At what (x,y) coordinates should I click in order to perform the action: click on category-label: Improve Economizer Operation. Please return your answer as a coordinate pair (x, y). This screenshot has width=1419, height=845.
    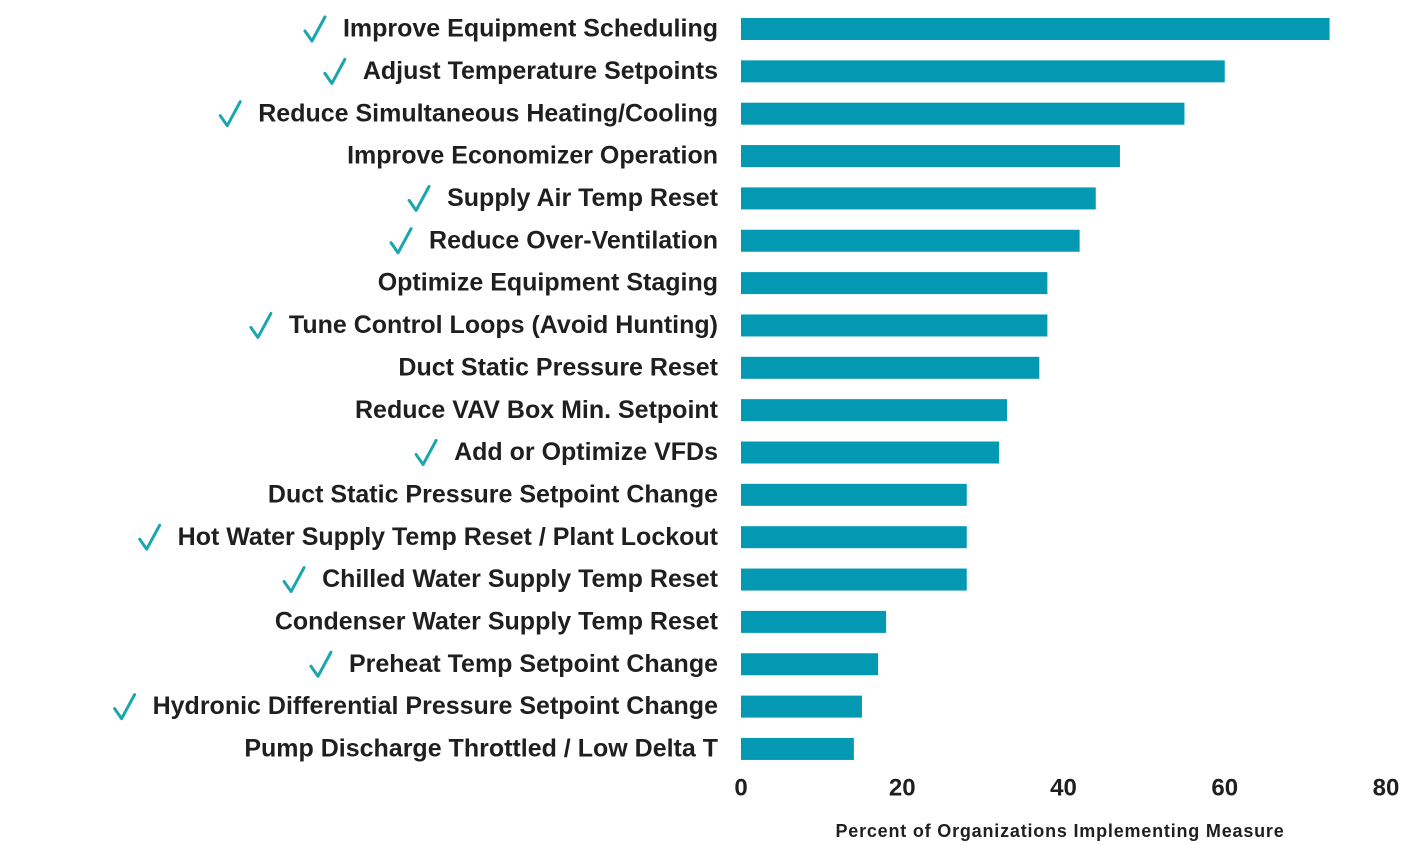
    Looking at the image, I should click on (532, 156).